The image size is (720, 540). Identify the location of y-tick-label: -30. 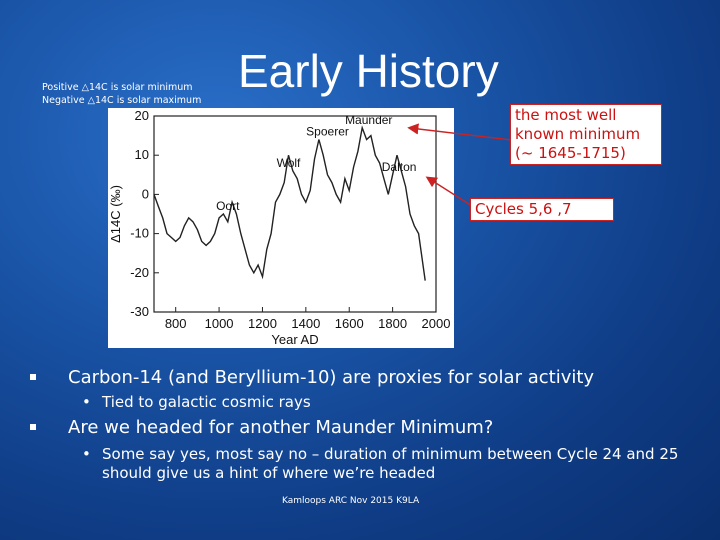
(139, 311).